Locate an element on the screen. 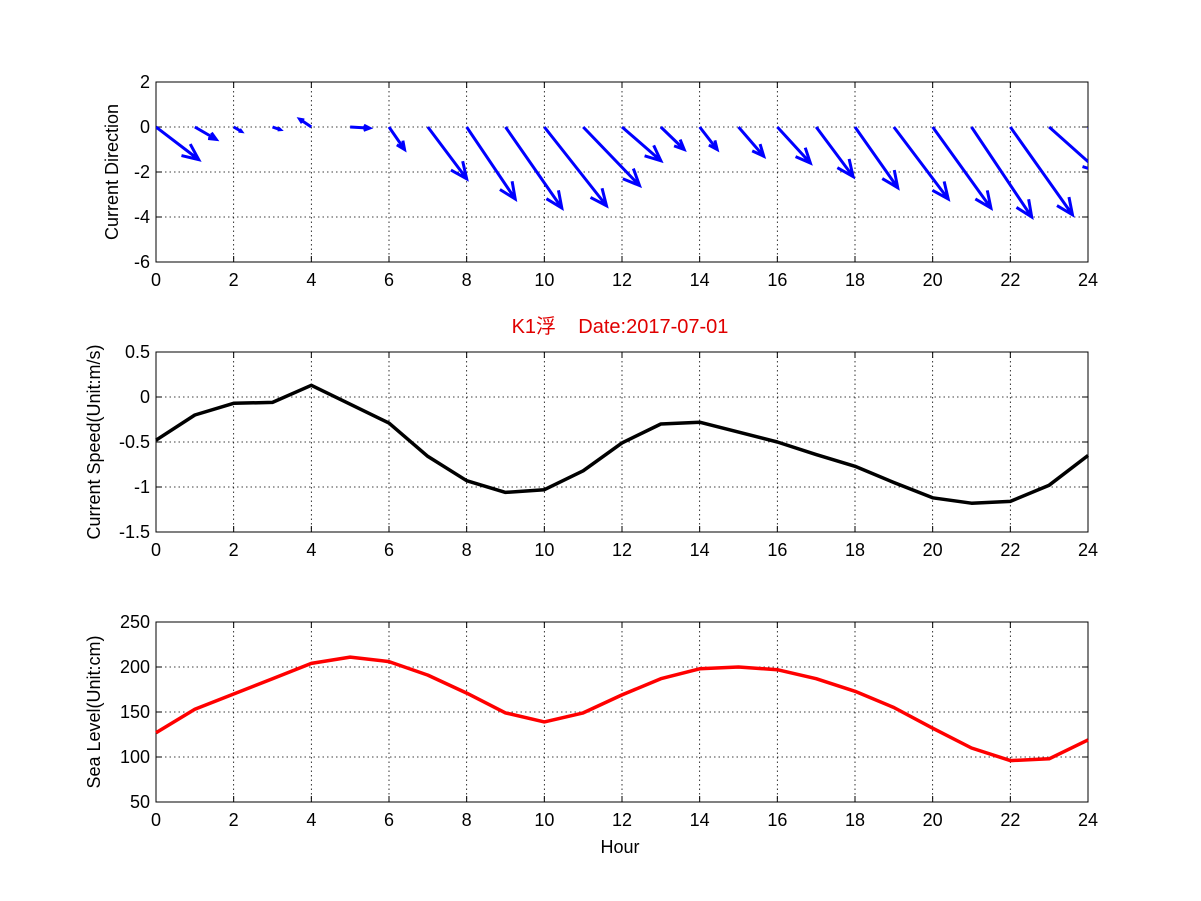  y-tick-label: -0.5 is located at coordinates (134, 442).